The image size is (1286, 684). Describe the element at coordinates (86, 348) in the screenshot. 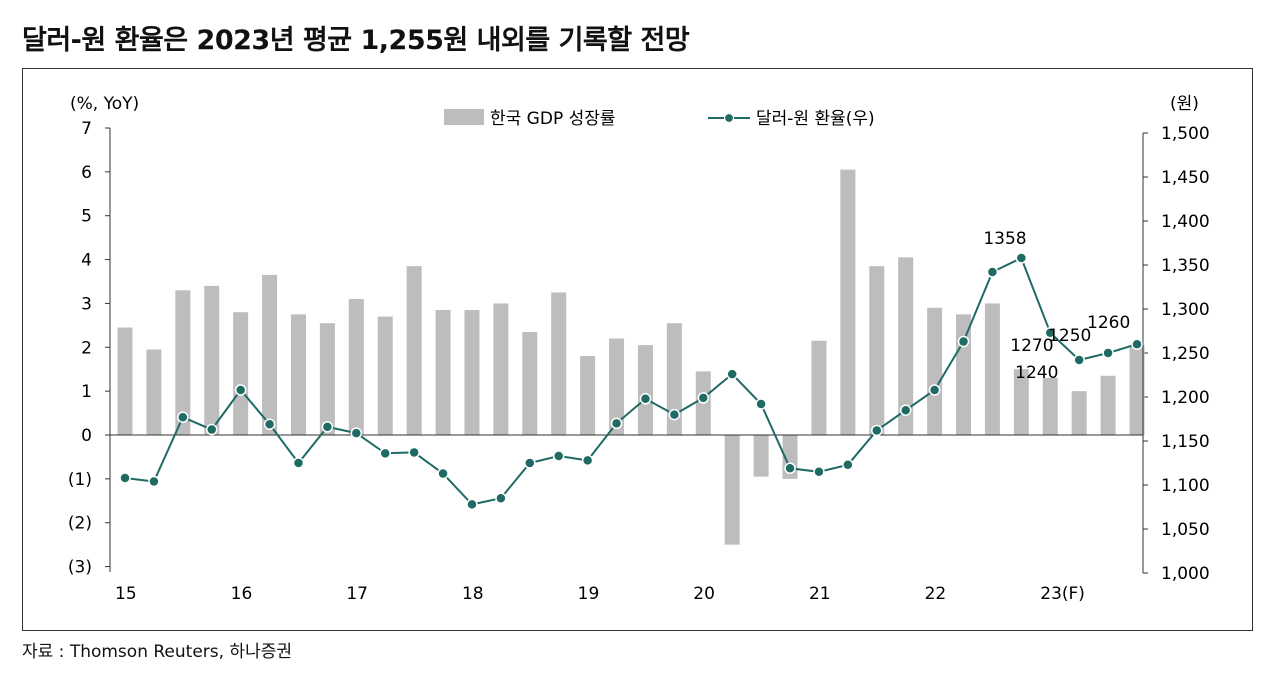

I see `left-tick-label: 2` at that location.